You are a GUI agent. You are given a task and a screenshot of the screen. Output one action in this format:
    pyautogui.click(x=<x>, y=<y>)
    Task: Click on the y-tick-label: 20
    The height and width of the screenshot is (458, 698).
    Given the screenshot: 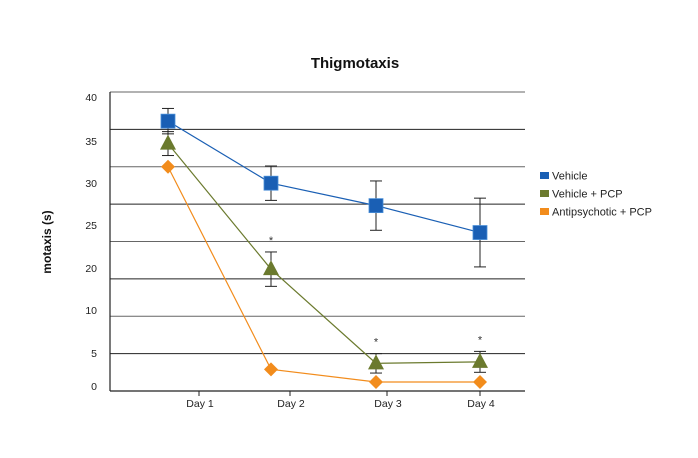 What is the action you would take?
    pyautogui.click(x=91, y=269)
    